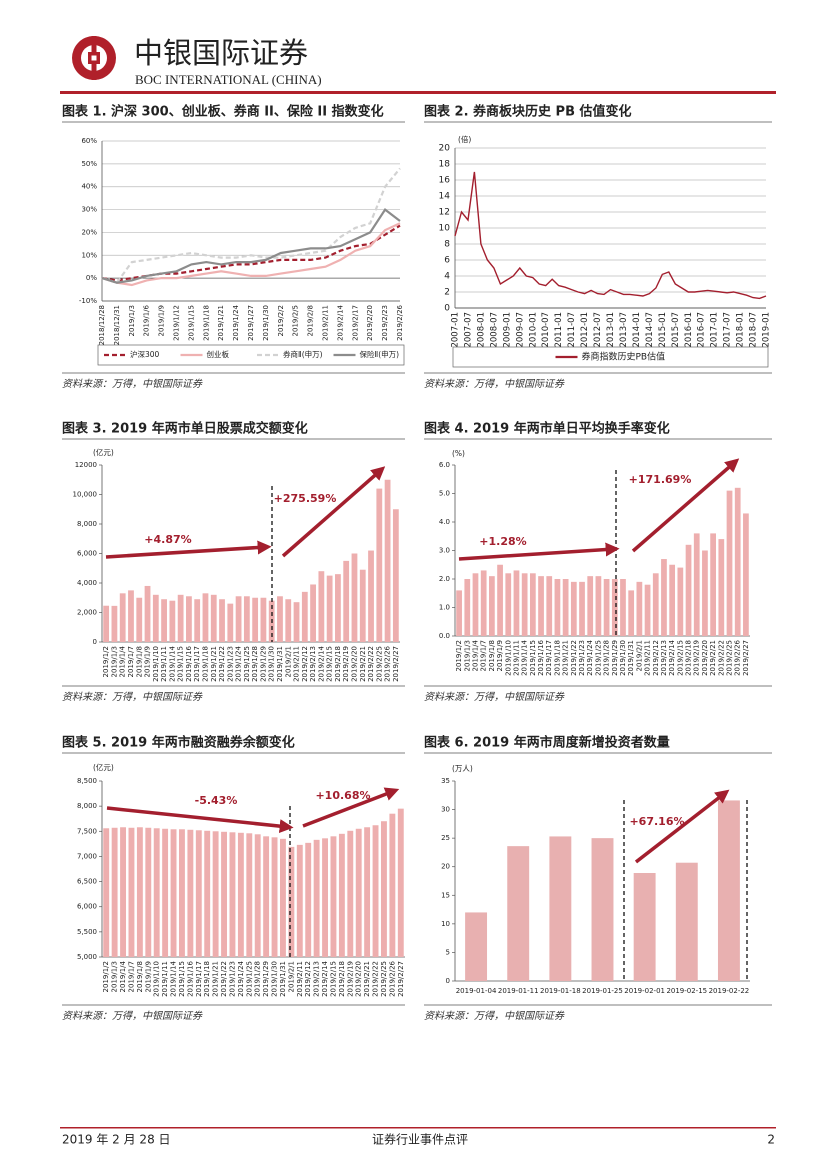  What do you see at coordinates (167, 539) in the screenshot?
I see `change-annotation: +4.87%` at bounding box center [167, 539].